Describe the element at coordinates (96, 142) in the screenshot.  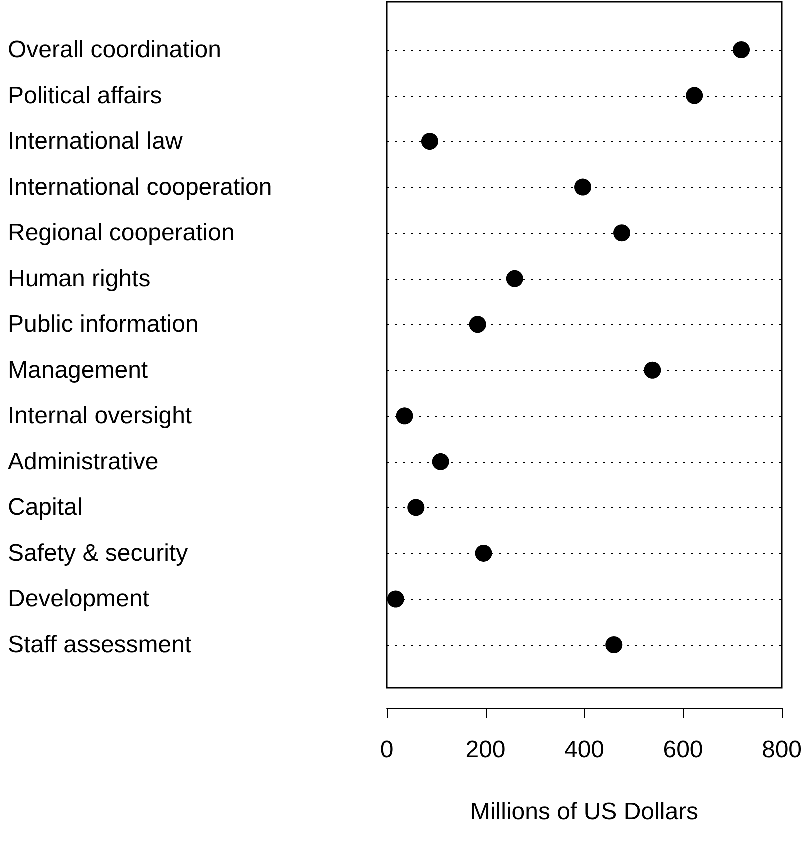
I see `y-tick-label: International law` at that location.